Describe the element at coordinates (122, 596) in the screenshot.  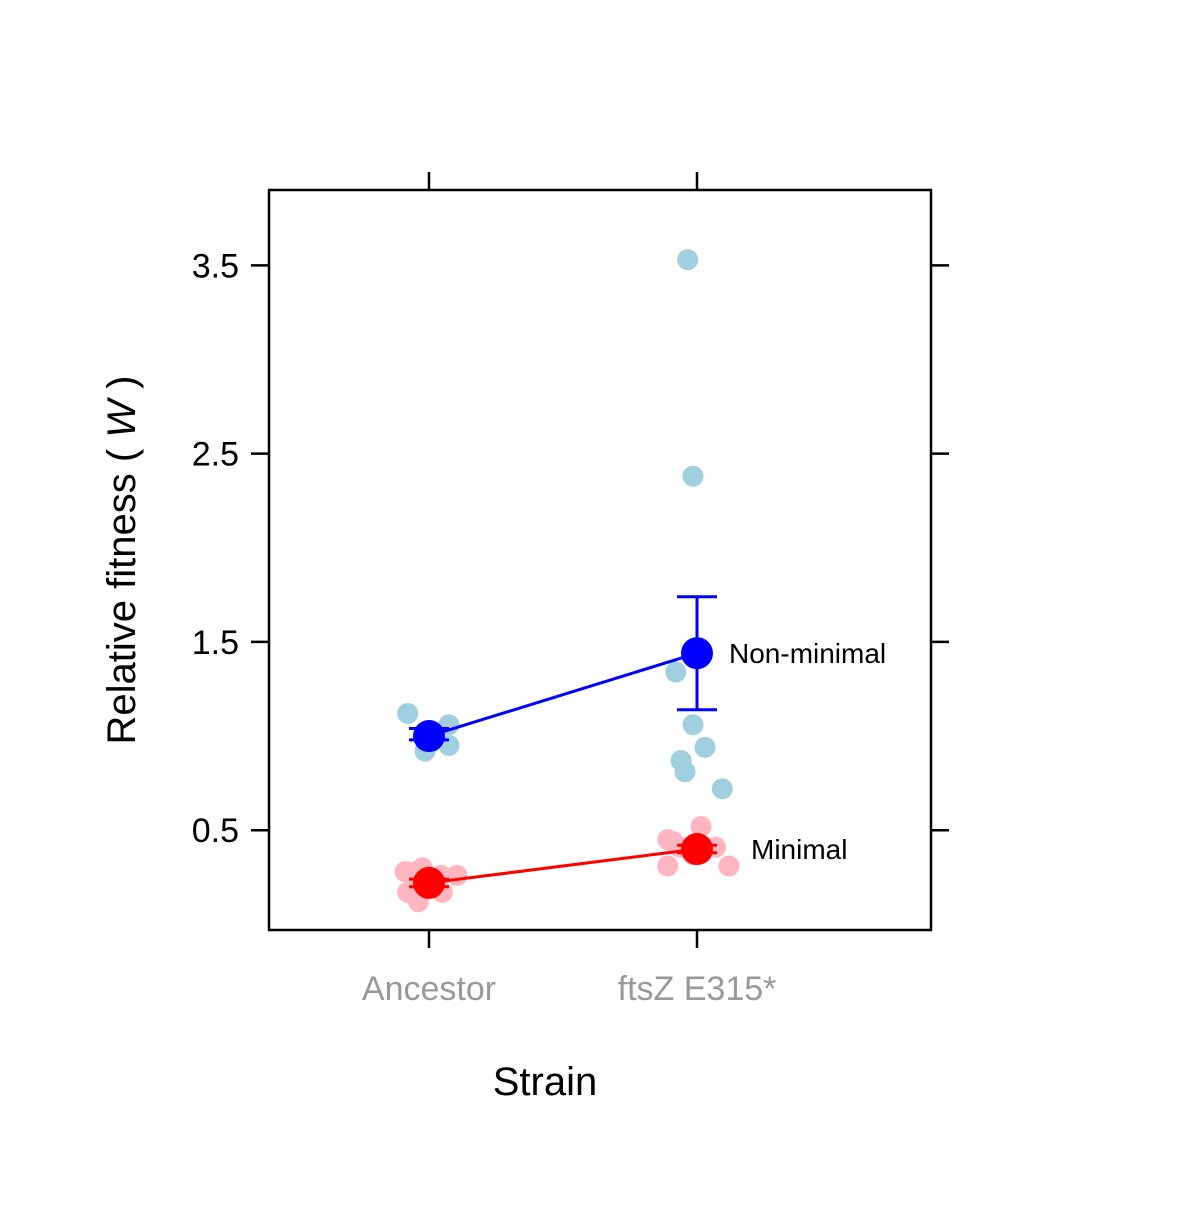
I see `y-axis-title-main: Relative fitness (` at that location.